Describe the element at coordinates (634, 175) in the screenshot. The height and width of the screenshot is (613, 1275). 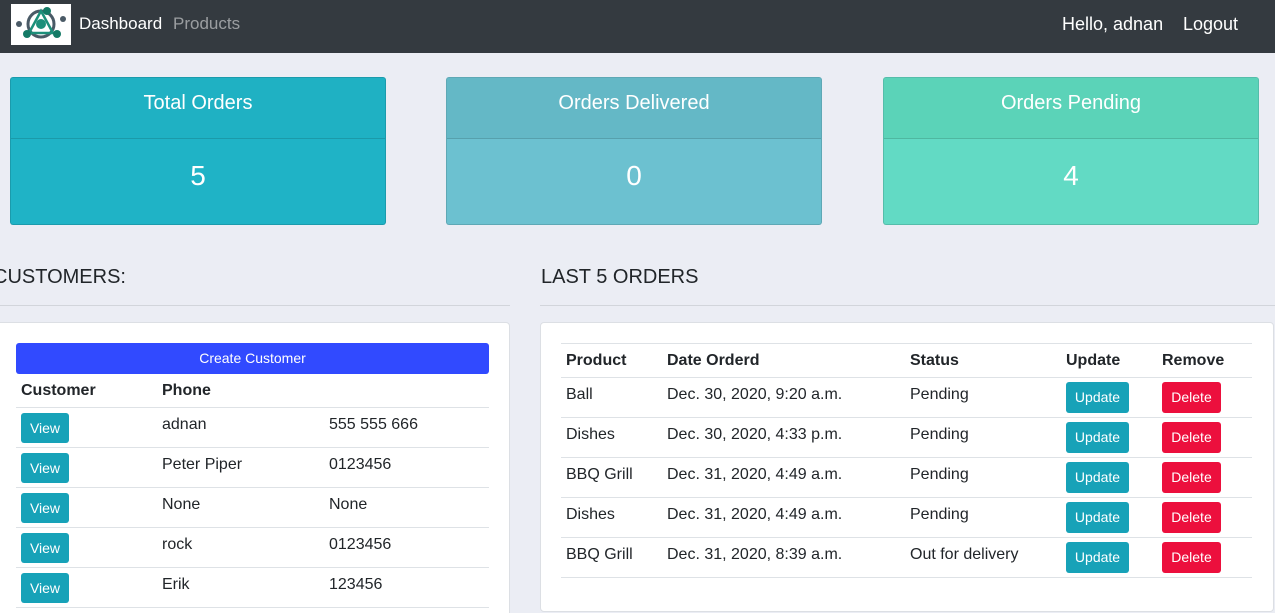
I see `orders-delivered-value: 0` at that location.